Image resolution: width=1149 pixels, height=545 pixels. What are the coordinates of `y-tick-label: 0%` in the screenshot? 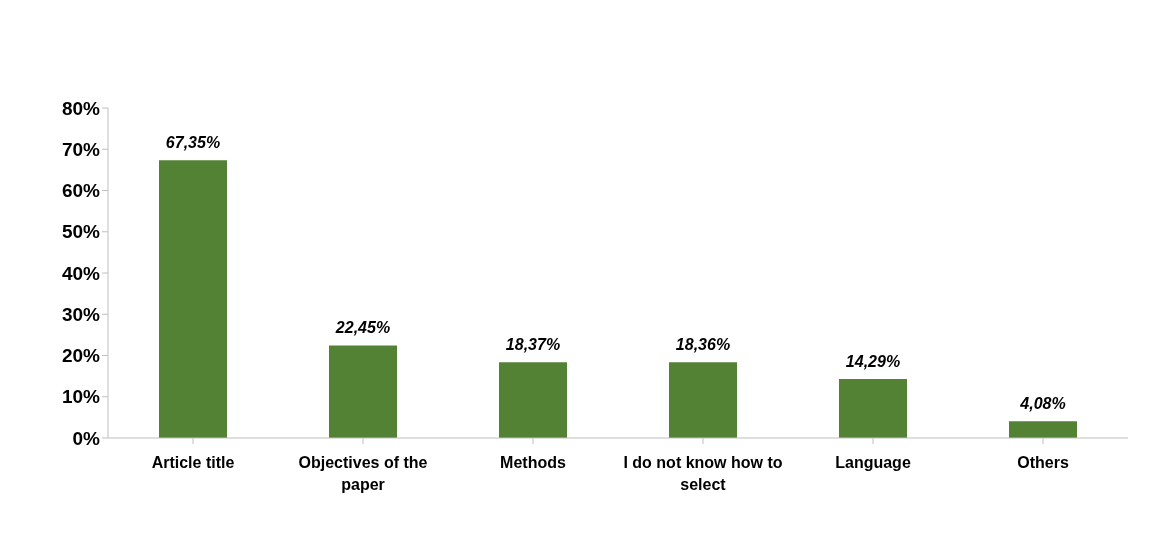 It's located at (86, 438).